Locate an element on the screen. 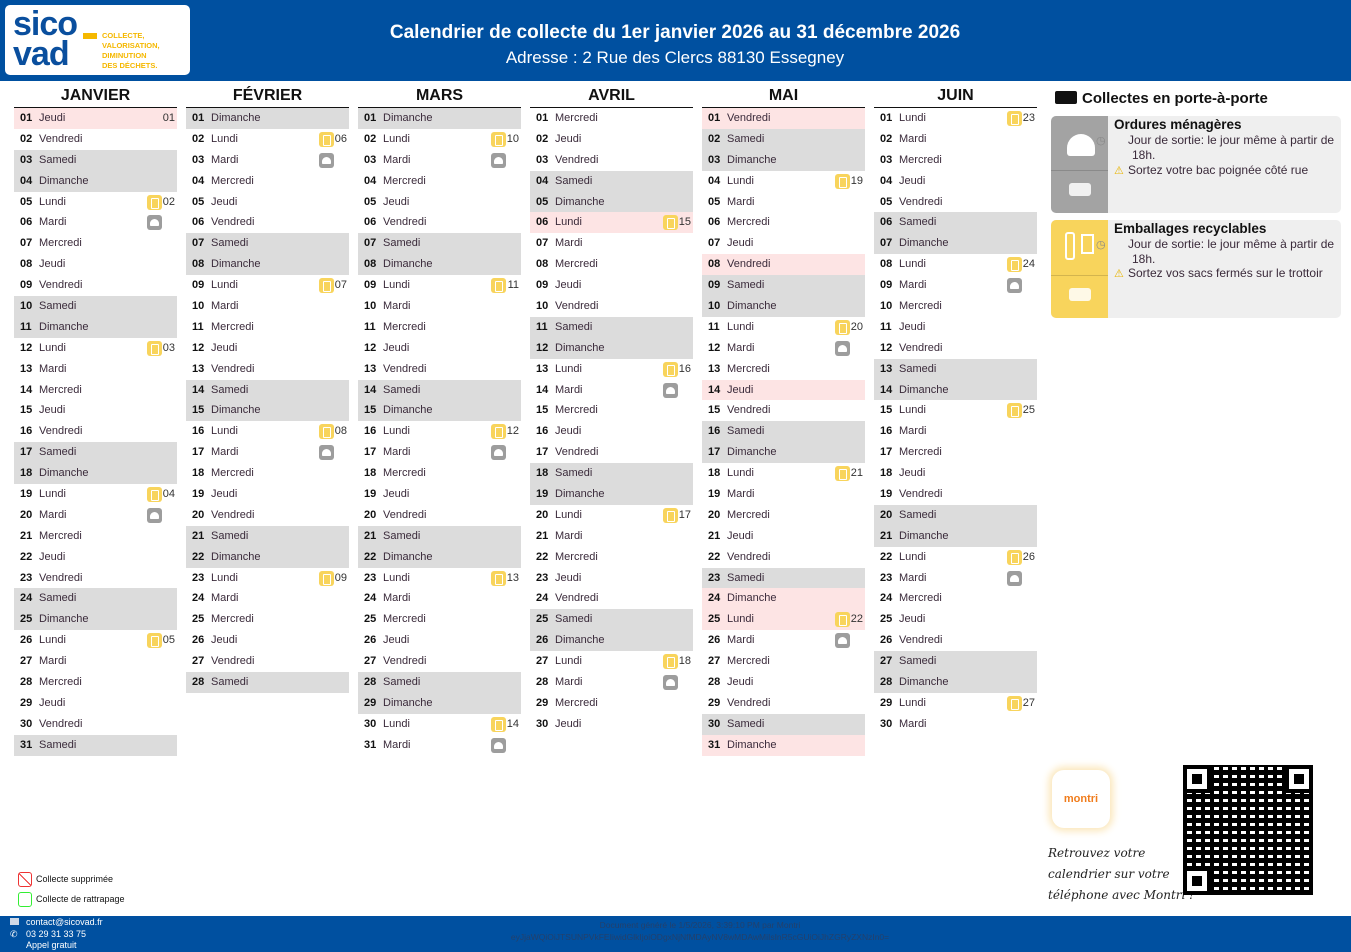  carton-icon is located at coordinates (1087, 244).